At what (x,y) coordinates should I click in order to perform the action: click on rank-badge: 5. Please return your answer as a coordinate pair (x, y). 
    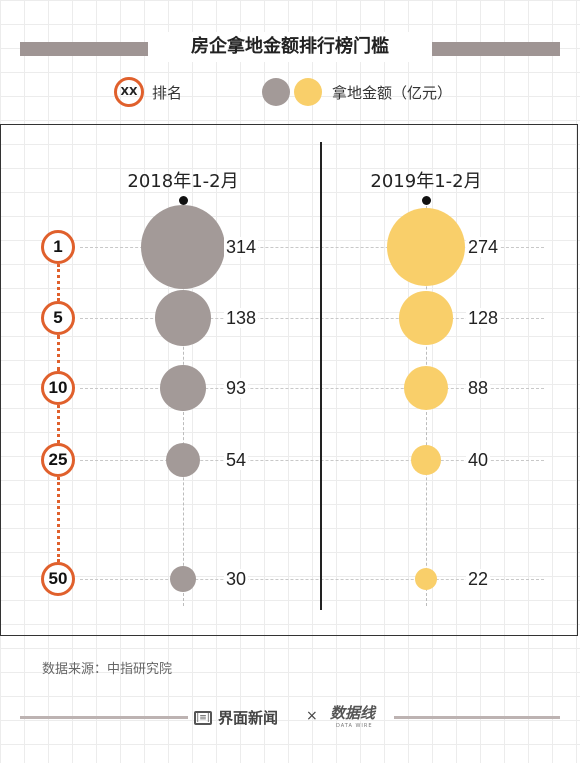
    Looking at the image, I should click on (58, 318).